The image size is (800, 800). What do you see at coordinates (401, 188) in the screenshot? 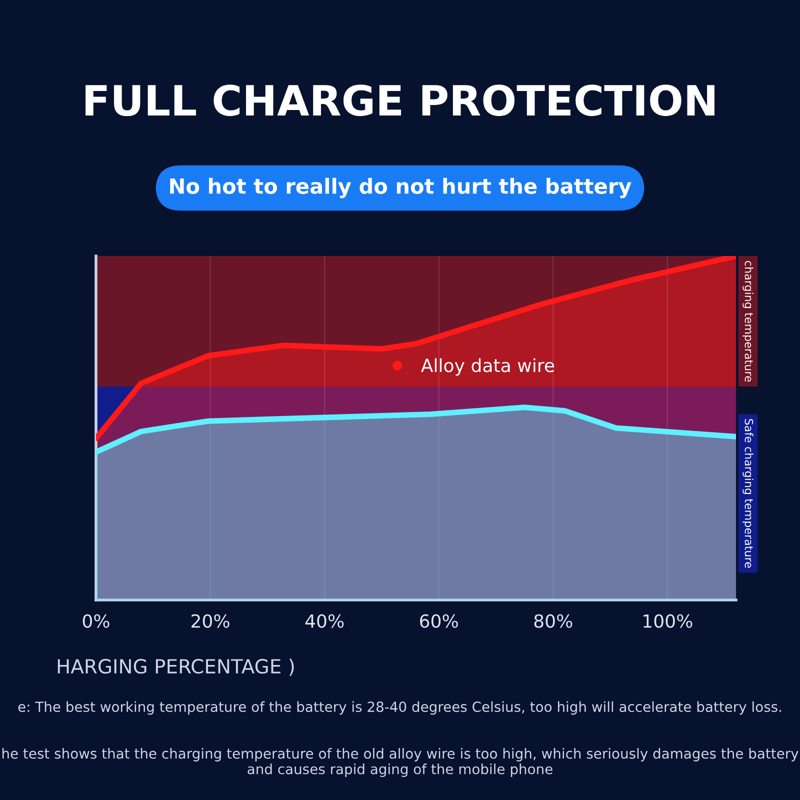
I see `chart-subtitle: No hot to really do not hurt the battery` at bounding box center [401, 188].